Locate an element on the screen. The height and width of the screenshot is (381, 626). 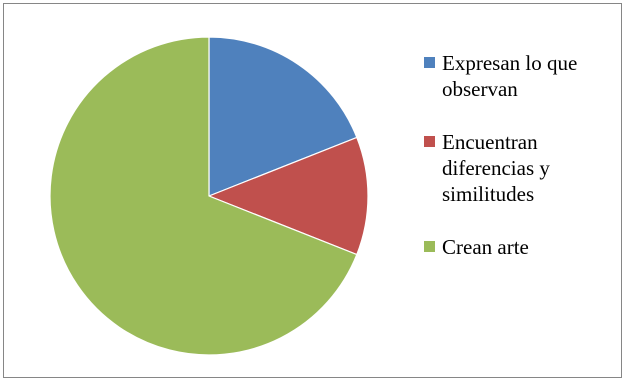
legend-item-crean: Crean arte is located at coordinates (519, 247).